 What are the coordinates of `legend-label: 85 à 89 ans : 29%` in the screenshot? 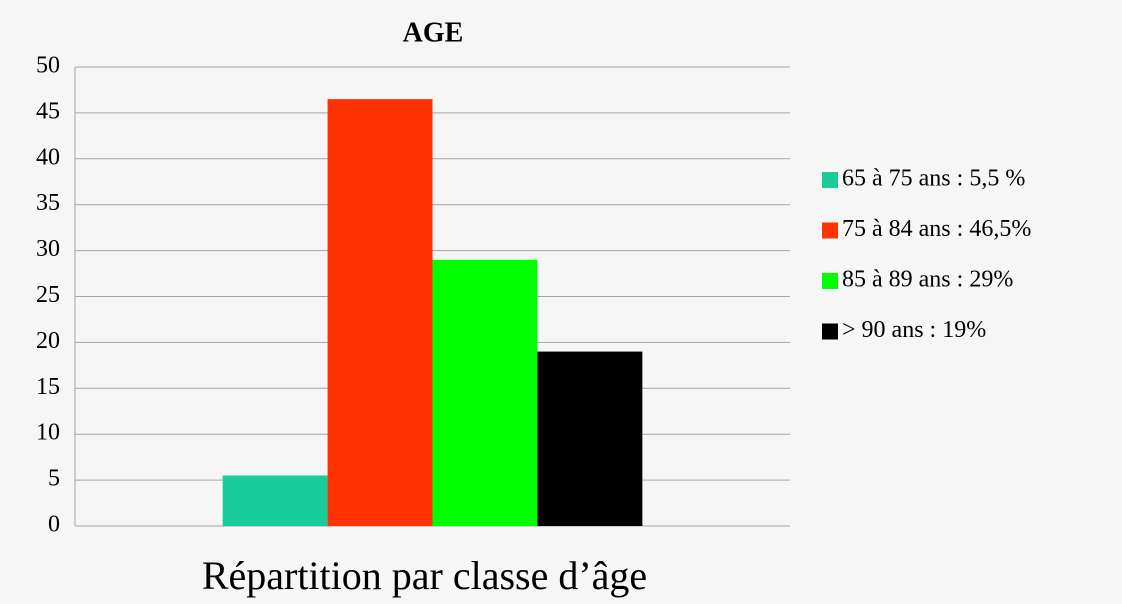 It's located at (927, 280).